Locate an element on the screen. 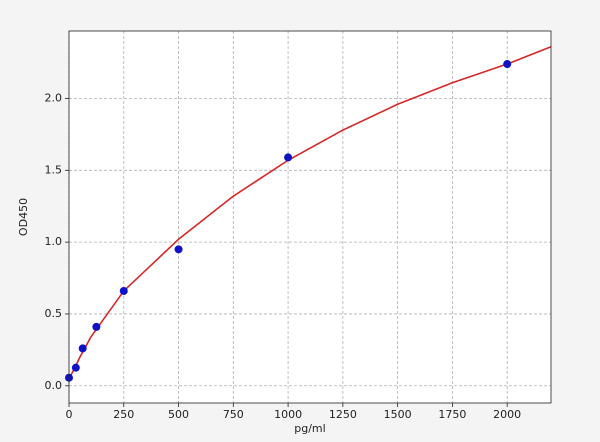 The height and width of the screenshot is (442, 600). x-tick-label: 750 is located at coordinates (233, 414).